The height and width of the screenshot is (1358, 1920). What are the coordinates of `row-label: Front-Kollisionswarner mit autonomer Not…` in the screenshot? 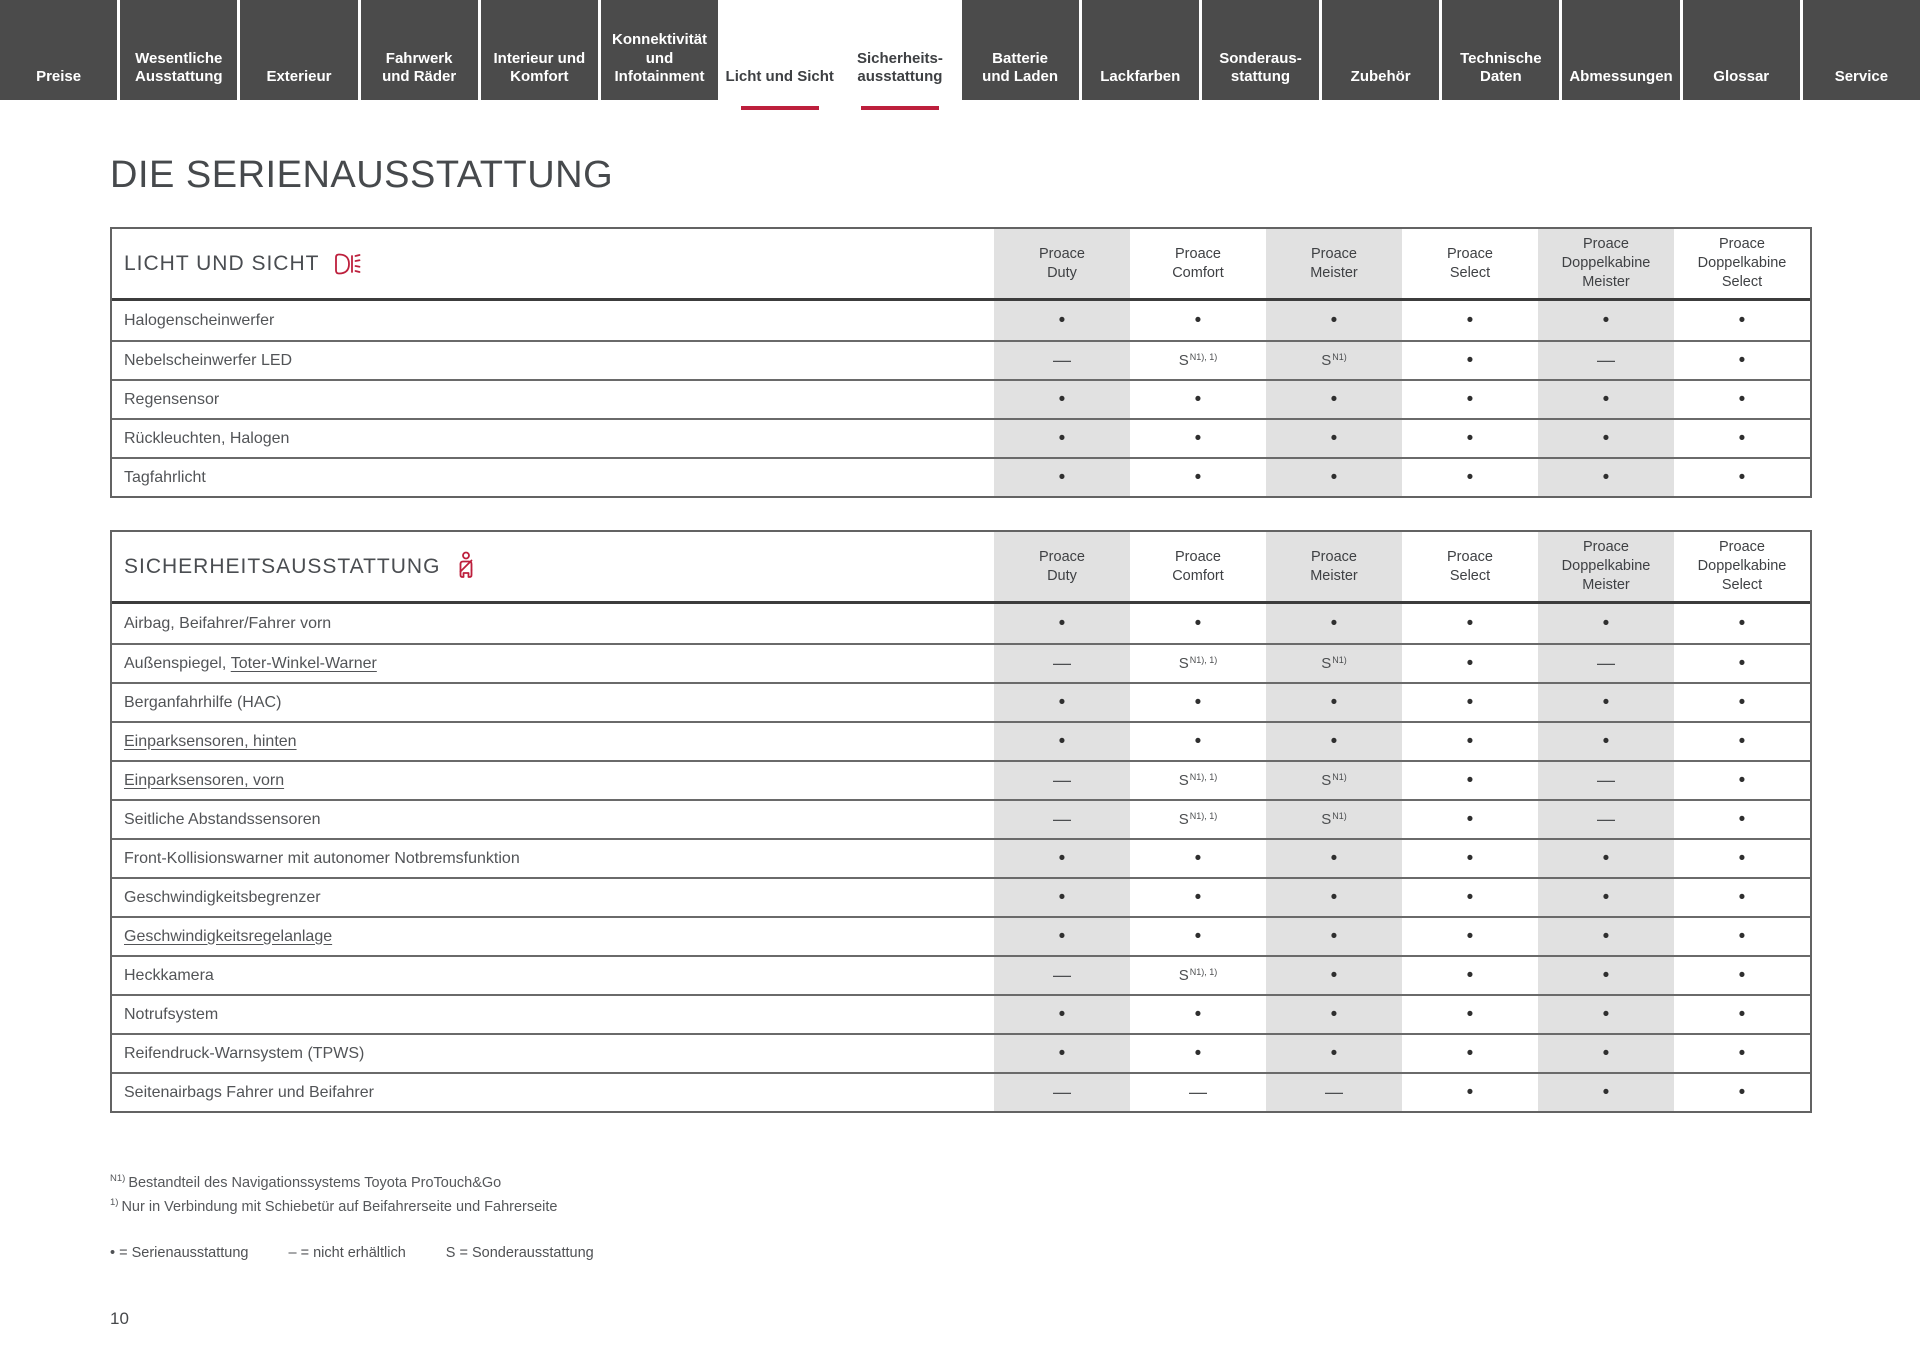 It's located at (322, 858).